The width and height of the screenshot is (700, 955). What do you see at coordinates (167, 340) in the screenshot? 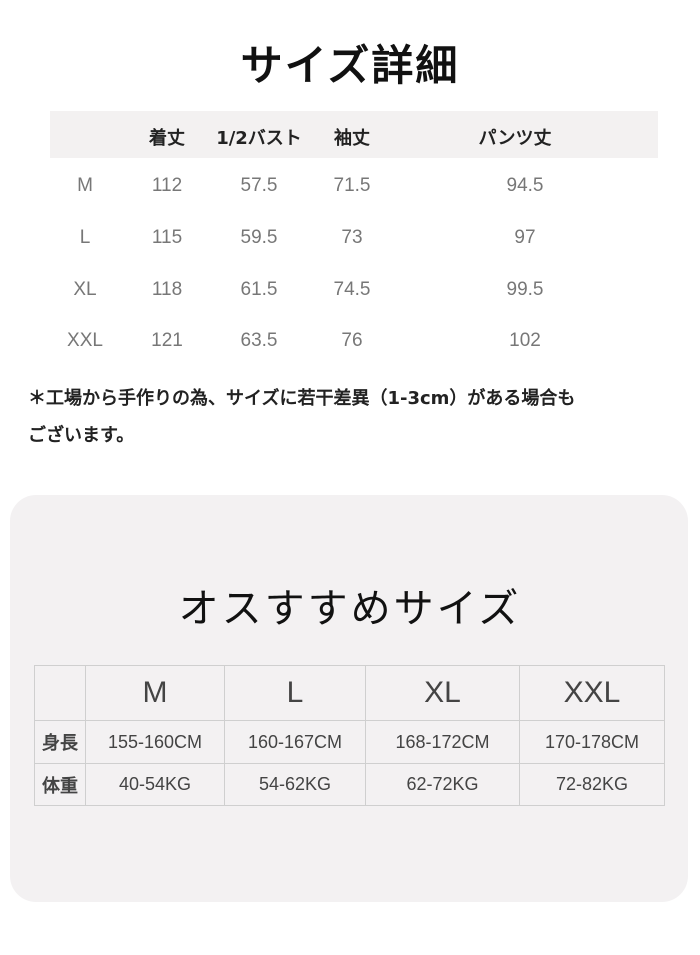
I see `measurement-value: 121` at bounding box center [167, 340].